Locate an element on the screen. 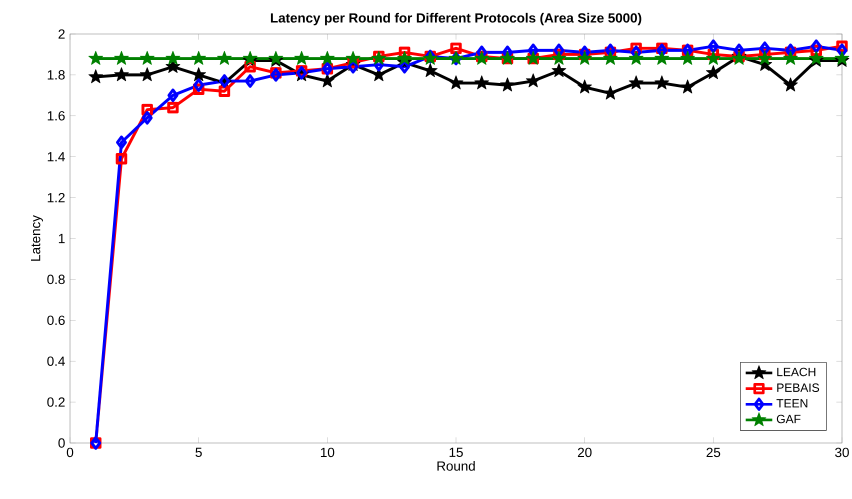  legend-label: TEEN is located at coordinates (792, 403).